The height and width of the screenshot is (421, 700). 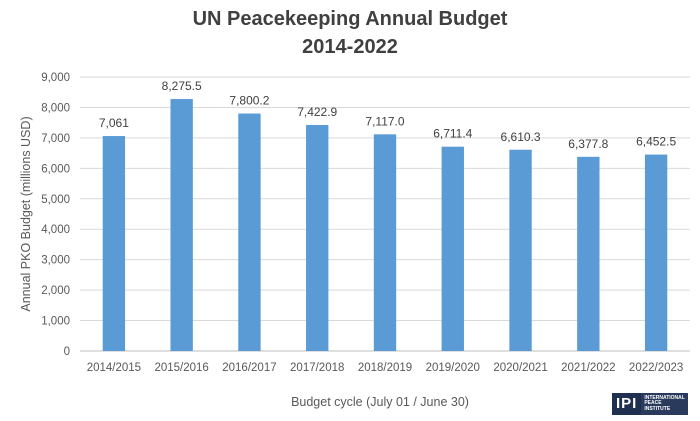 What do you see at coordinates (520, 368) in the screenshot?
I see `x-tick-label: 2020/2021` at bounding box center [520, 368].